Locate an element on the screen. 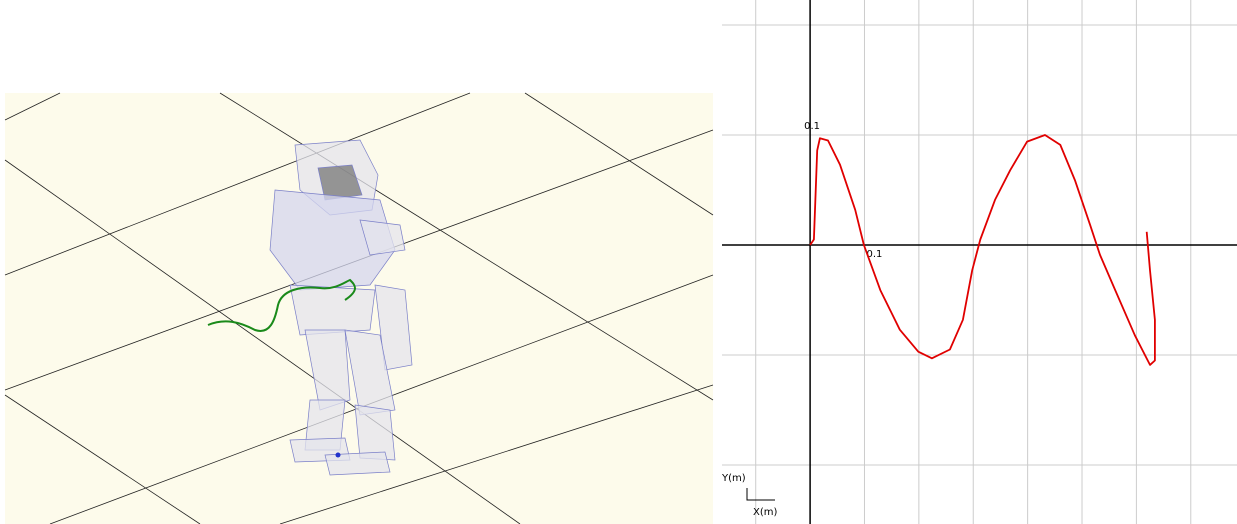 The height and width of the screenshot is (524, 1237). com-trajectory is located at coordinates (281, 305).